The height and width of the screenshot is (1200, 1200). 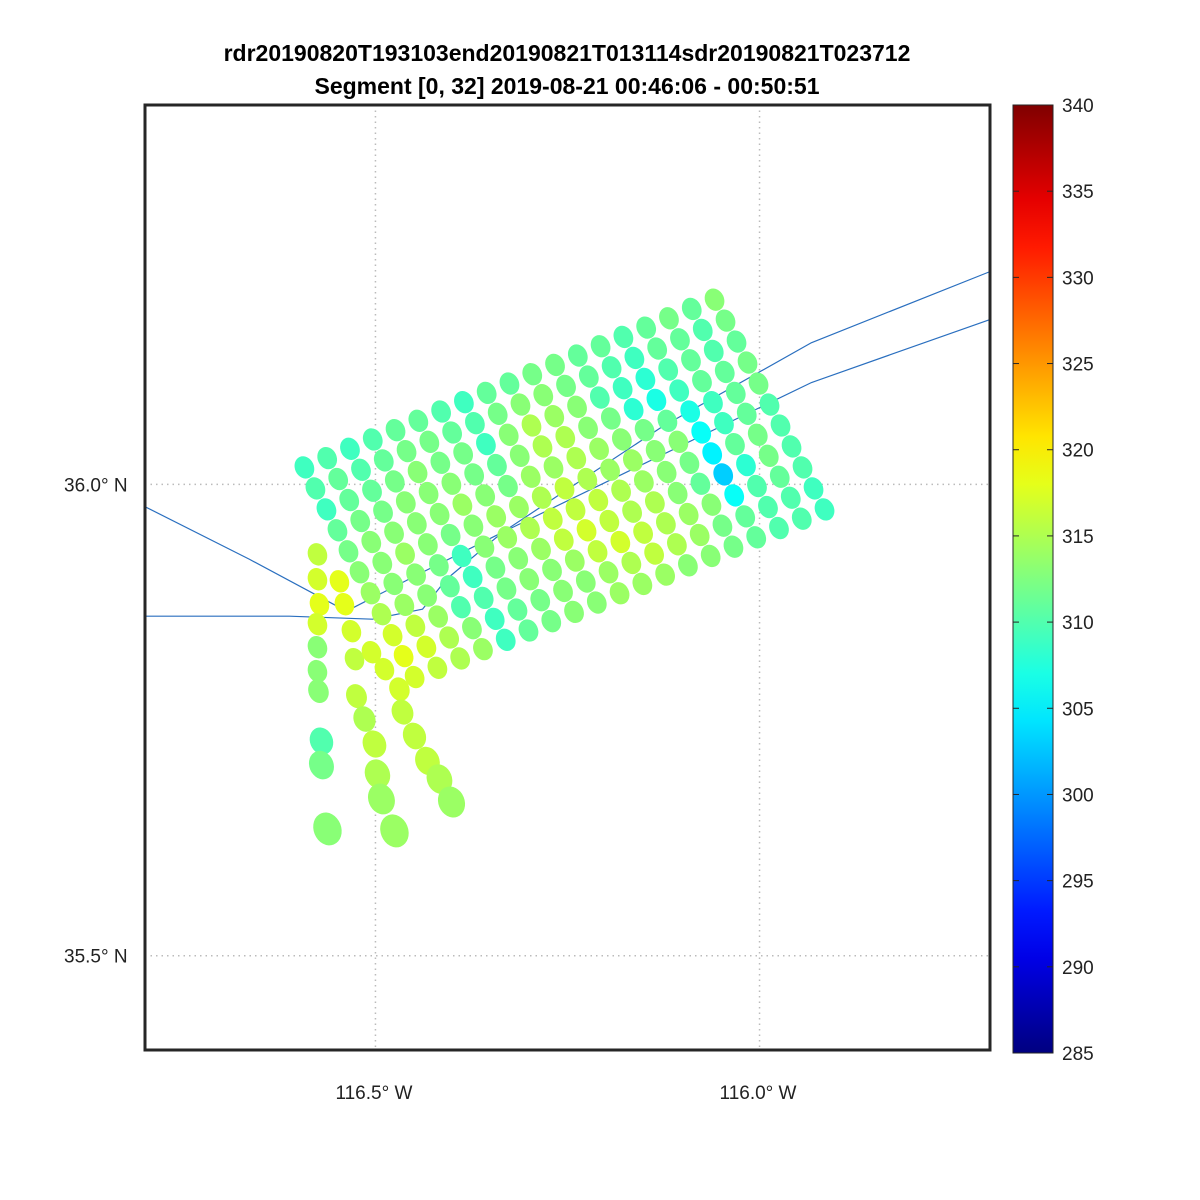 What do you see at coordinates (565, 1093) in the screenshot?
I see `x-ticks: 116.5° W 116.0° W` at bounding box center [565, 1093].